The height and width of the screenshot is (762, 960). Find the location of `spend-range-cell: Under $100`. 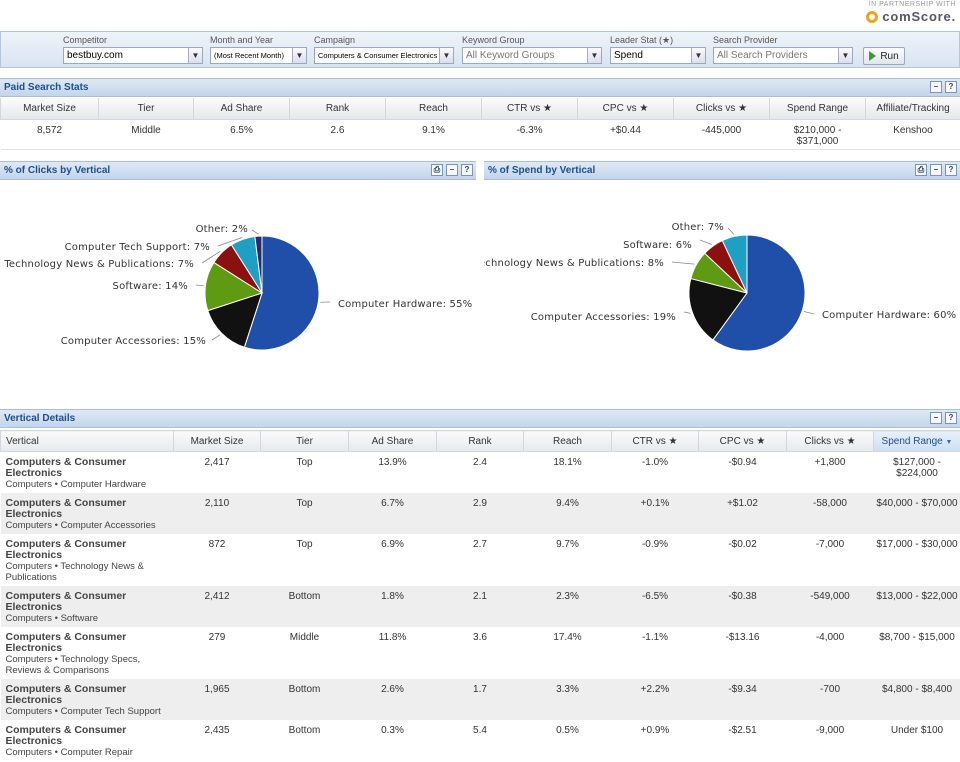

spend-range-cell: Under $100 is located at coordinates (917, 730).